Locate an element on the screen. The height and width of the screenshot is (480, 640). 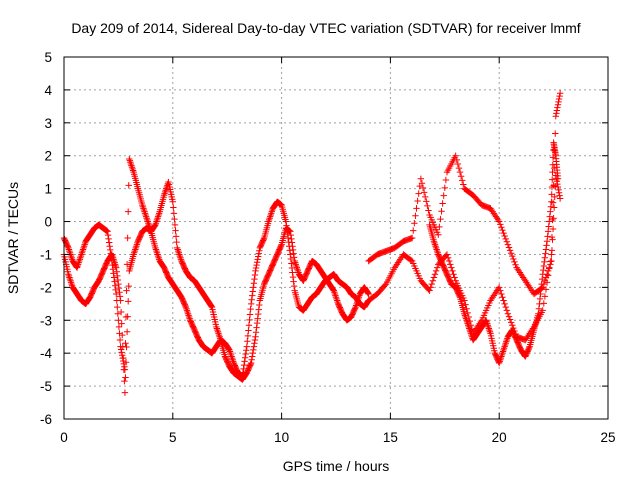
y-axis-label: SDTVAR / TECUs is located at coordinates (13, 238).